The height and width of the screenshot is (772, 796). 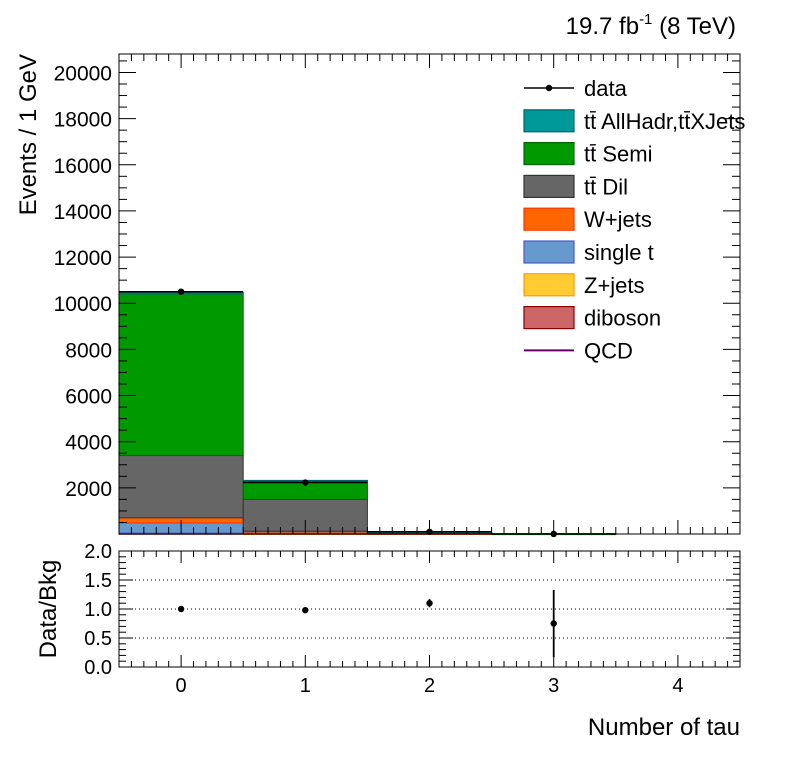 I want to click on legend-label: W+jets, so click(x=618, y=219).